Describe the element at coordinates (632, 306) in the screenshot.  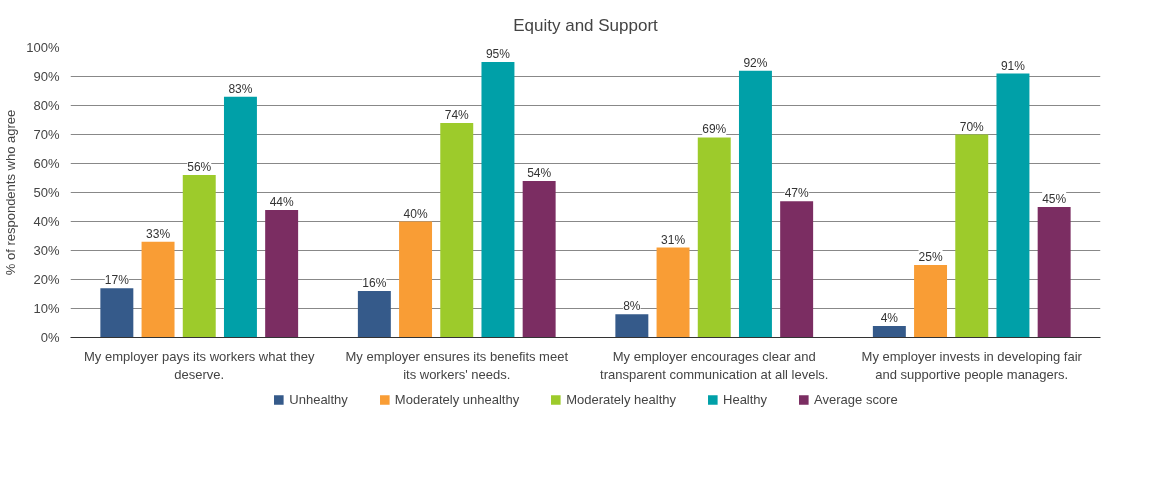
I see `data-label: 8%` at that location.